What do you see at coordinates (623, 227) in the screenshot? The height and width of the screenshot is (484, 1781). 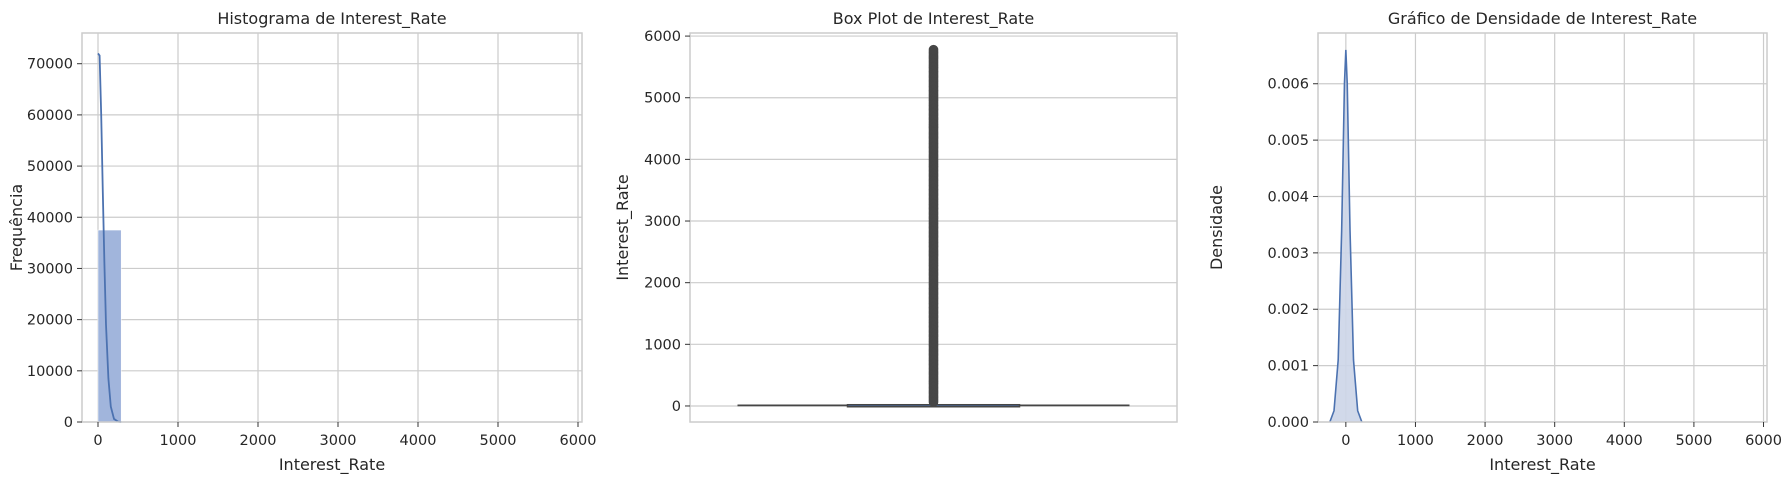 I see `y-axis-label: Interest_Rate` at bounding box center [623, 227].